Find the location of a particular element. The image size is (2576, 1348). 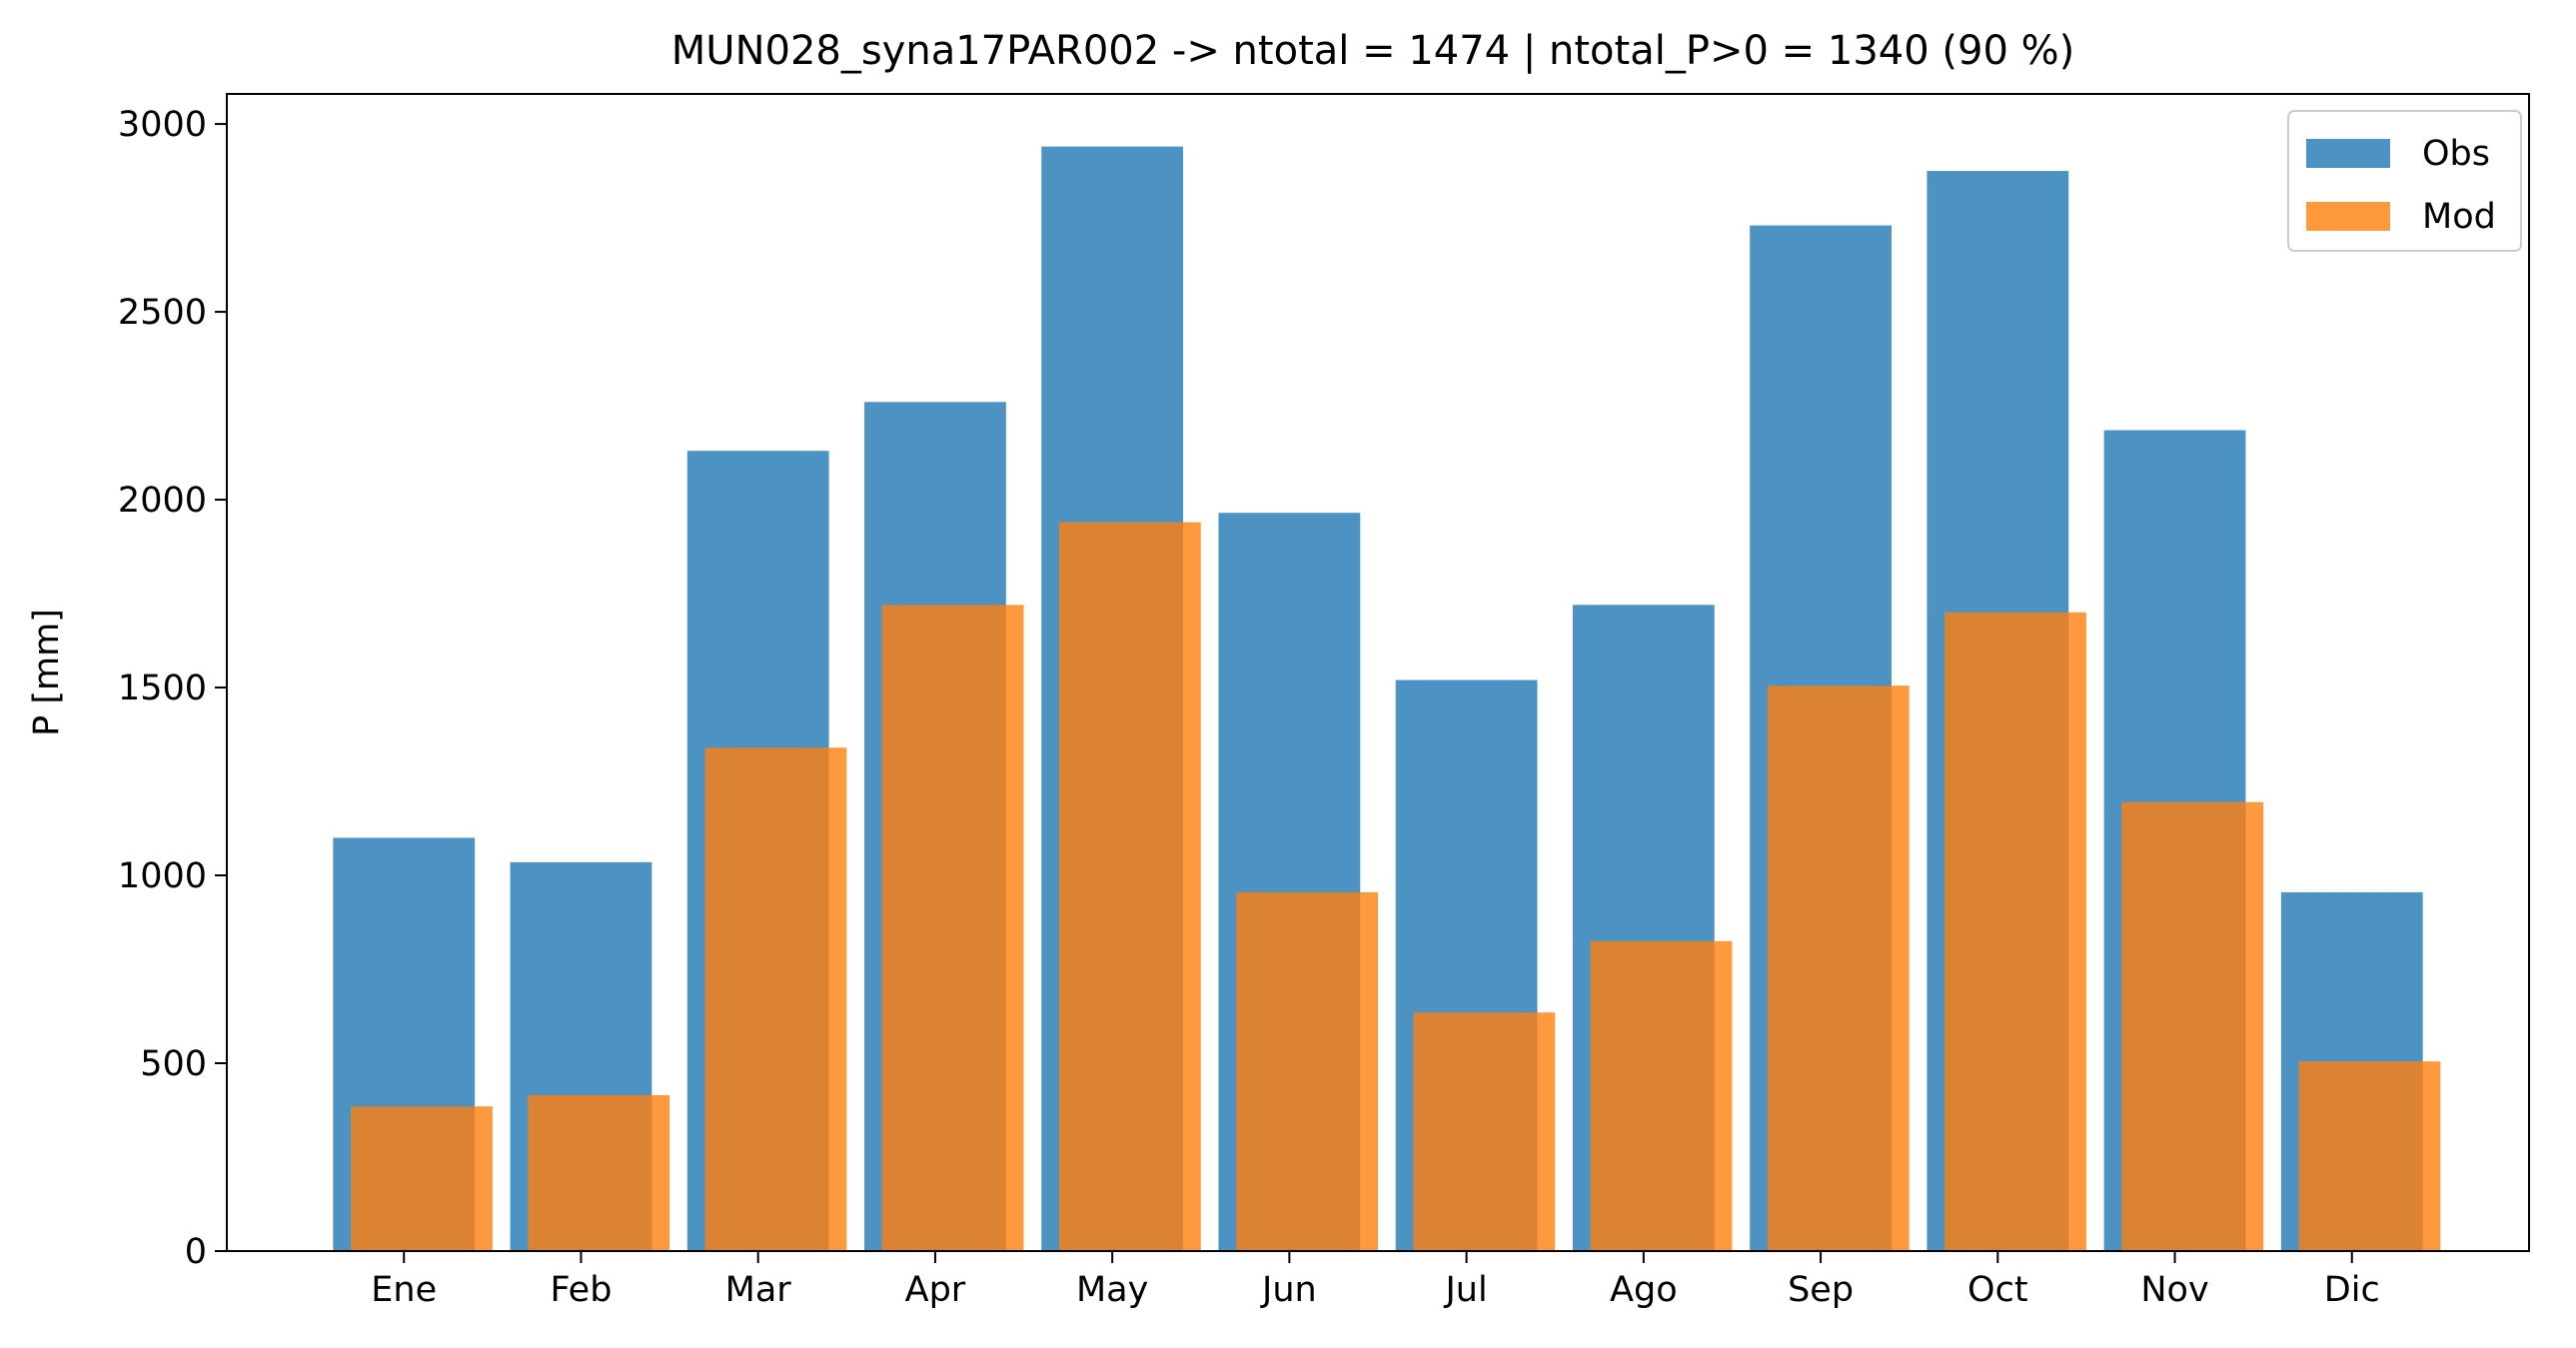

legend-label-mod: Mod is located at coordinates (2459, 217).